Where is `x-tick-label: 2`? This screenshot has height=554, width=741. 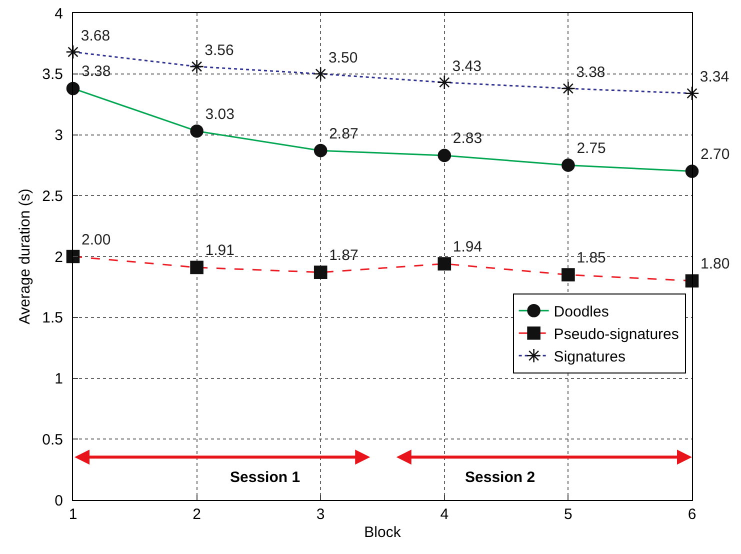
x-tick-label: 2 is located at coordinates (196, 514).